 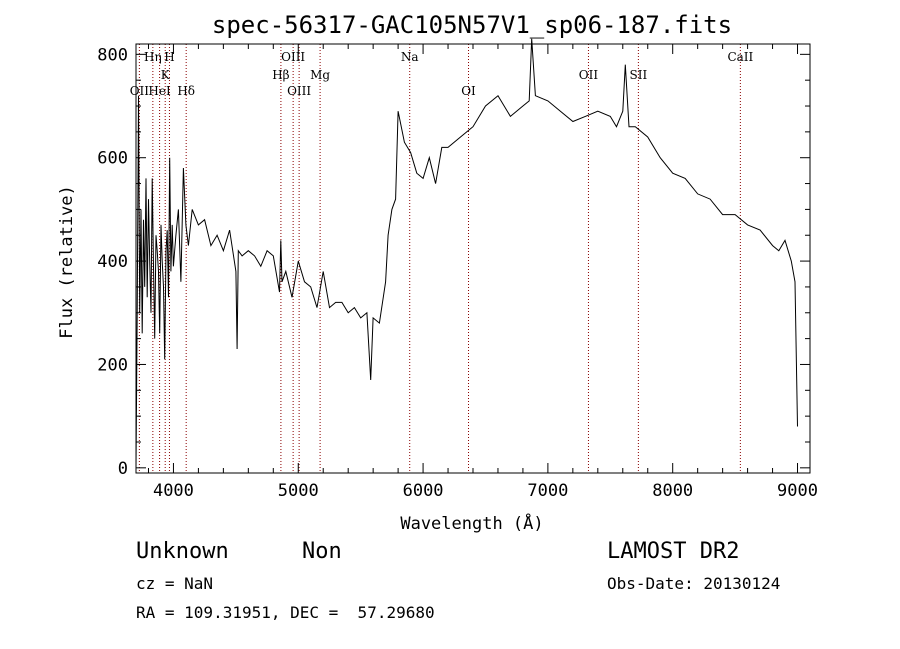 I want to click on y-tick-label: 0, so click(x=123, y=469).